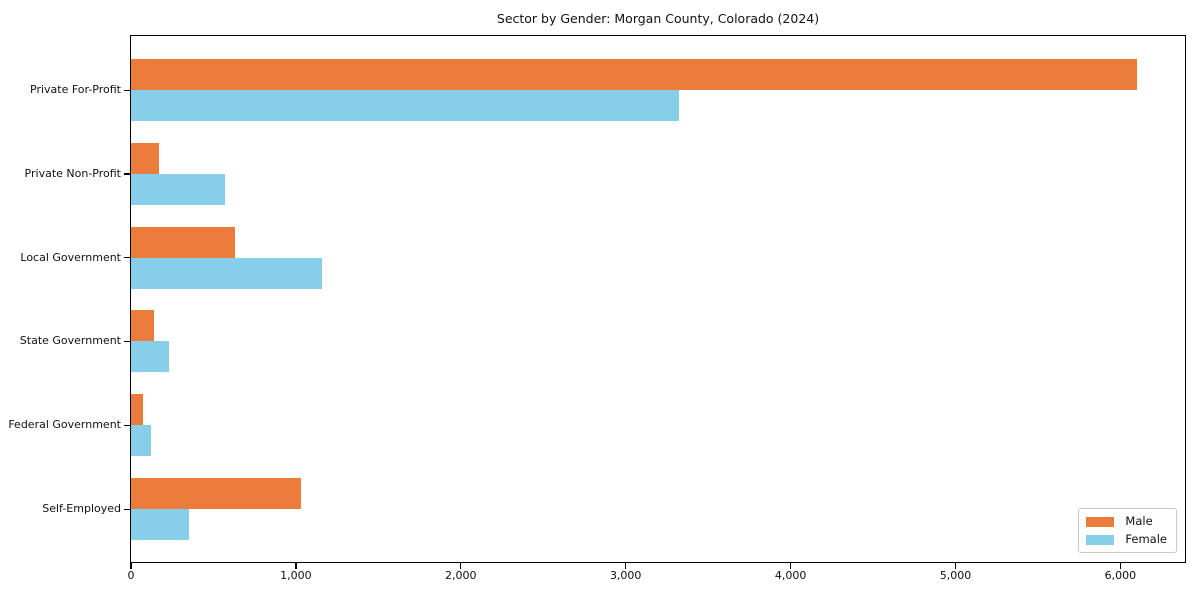 This screenshot has width=1200, height=600. I want to click on legend-item-male: Male, so click(1126, 521).